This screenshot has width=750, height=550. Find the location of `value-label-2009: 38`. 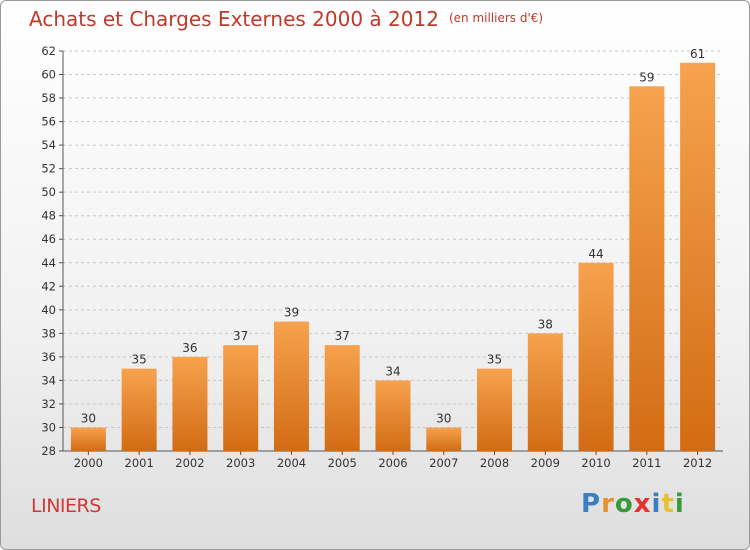

value-label-2009: 38 is located at coordinates (545, 324).